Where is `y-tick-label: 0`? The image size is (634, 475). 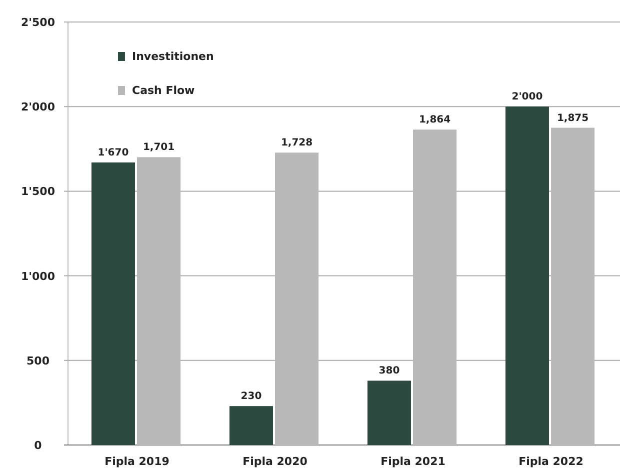 y-tick-label: 0 is located at coordinates (38, 445).